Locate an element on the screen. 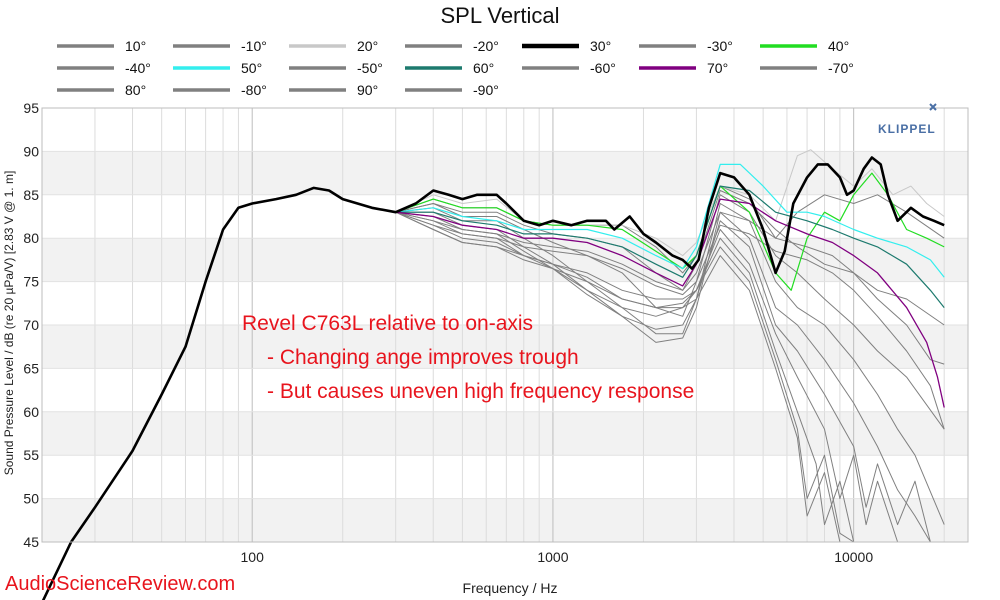 Image resolution: width=1000 pixels, height=600 pixels. chart-title: SPL Vertical is located at coordinates (499, 15).